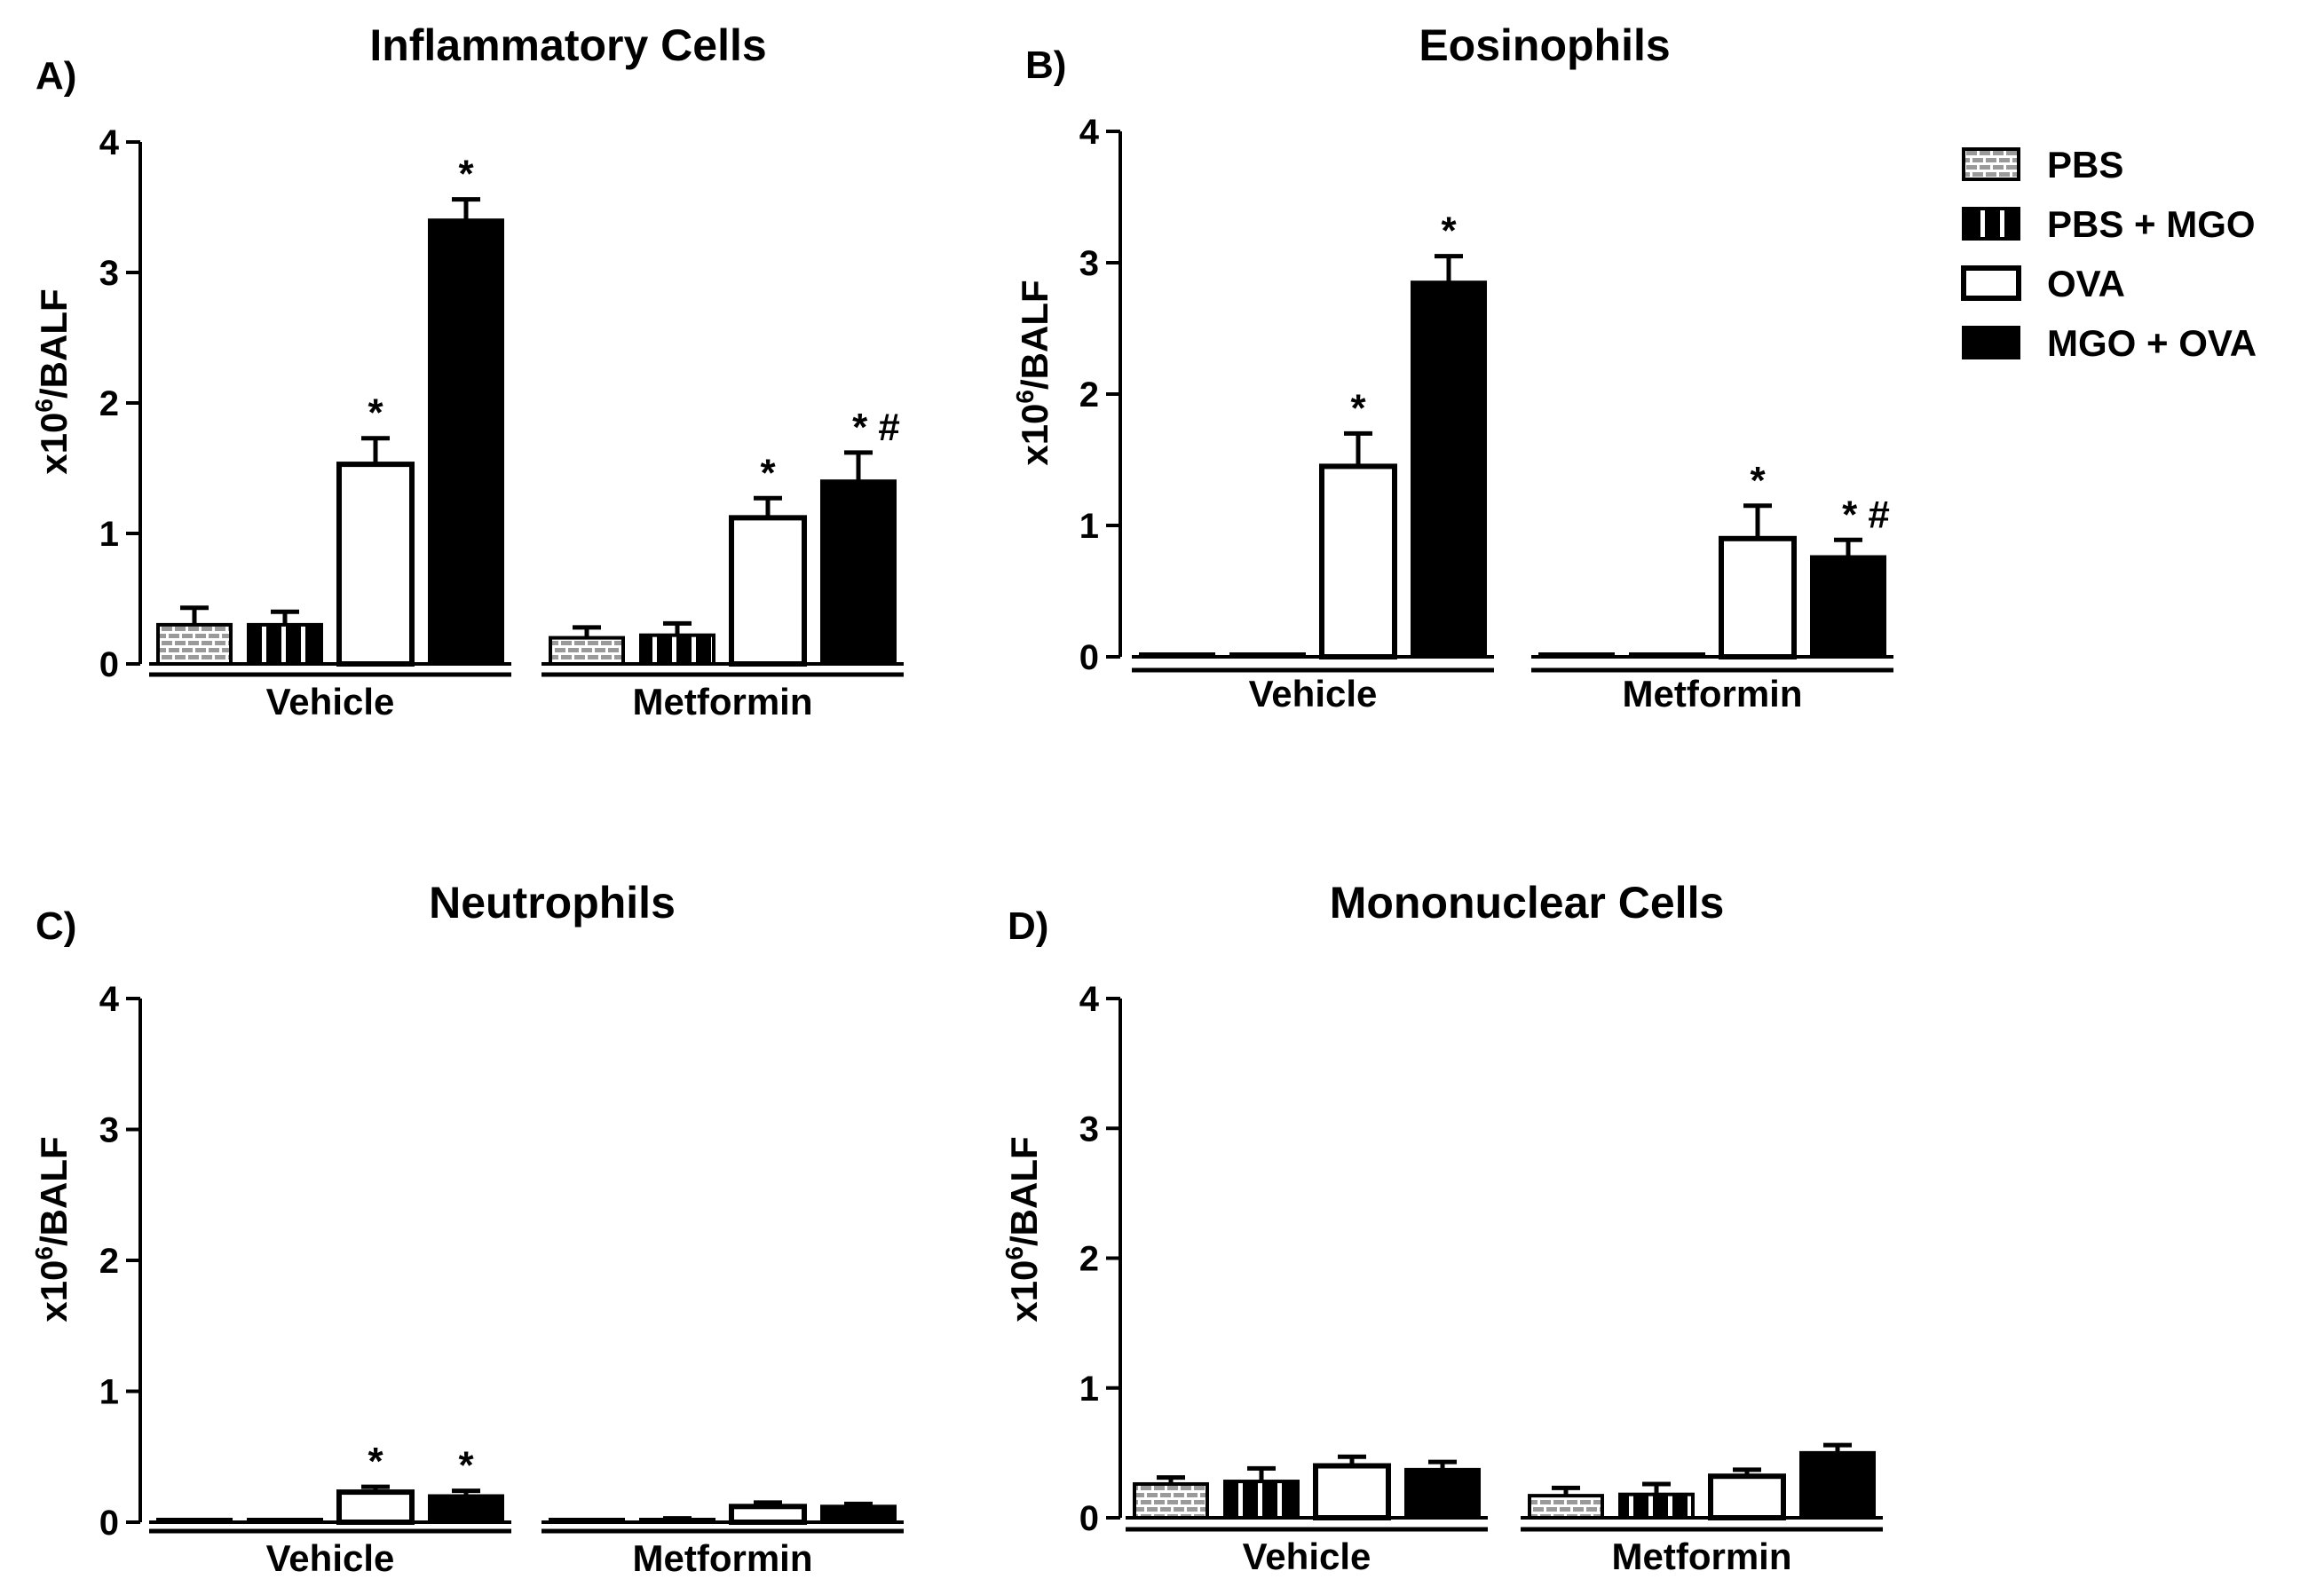  I want to click on panel-b-ylabel: x106/BALF, so click(1033, 372).